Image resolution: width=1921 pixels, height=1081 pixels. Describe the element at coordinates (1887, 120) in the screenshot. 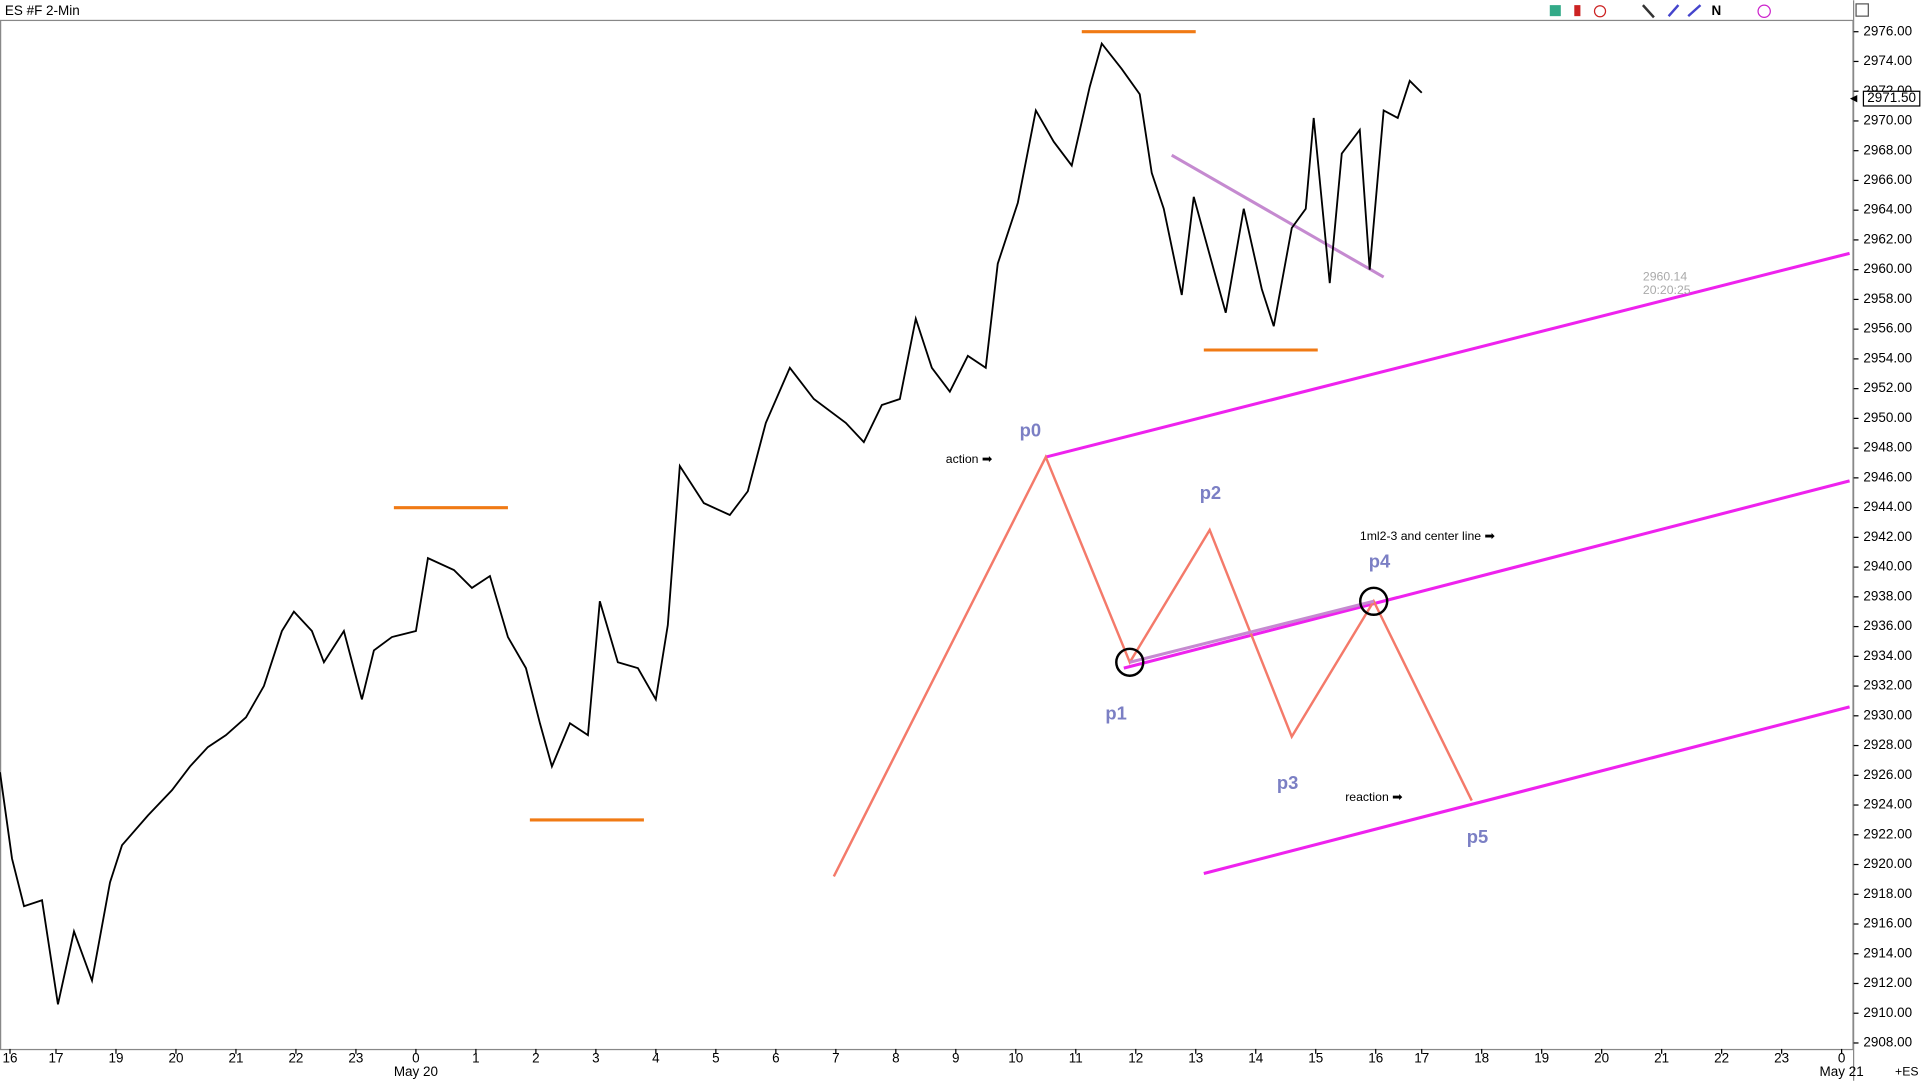

I see `y-tick-label: 2970.00` at that location.